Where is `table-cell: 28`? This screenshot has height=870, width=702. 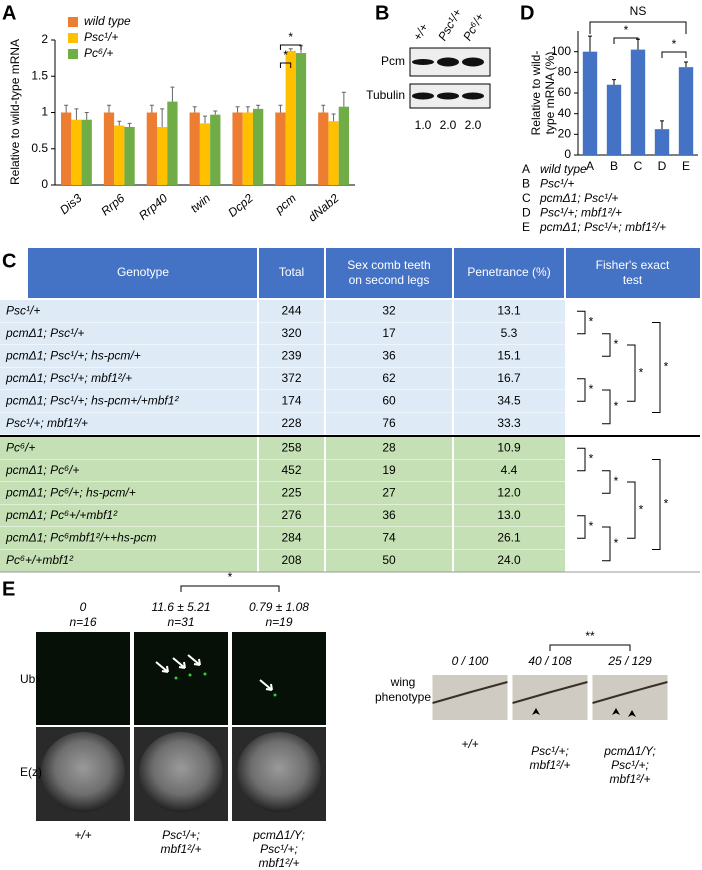 table-cell: 28 is located at coordinates (389, 447).